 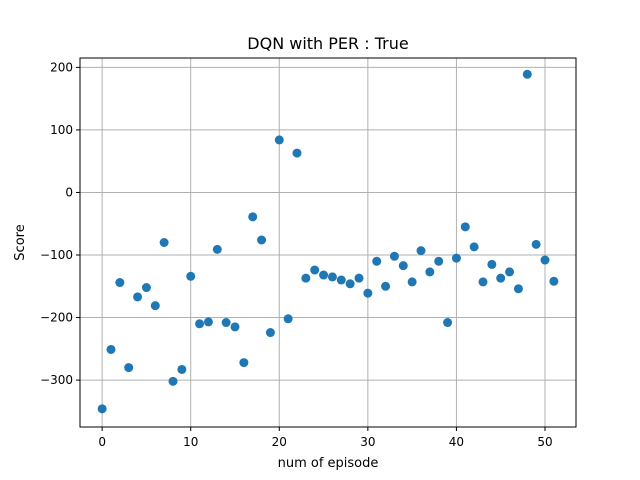 I want to click on y-tick-label: −200, so click(x=56, y=318).